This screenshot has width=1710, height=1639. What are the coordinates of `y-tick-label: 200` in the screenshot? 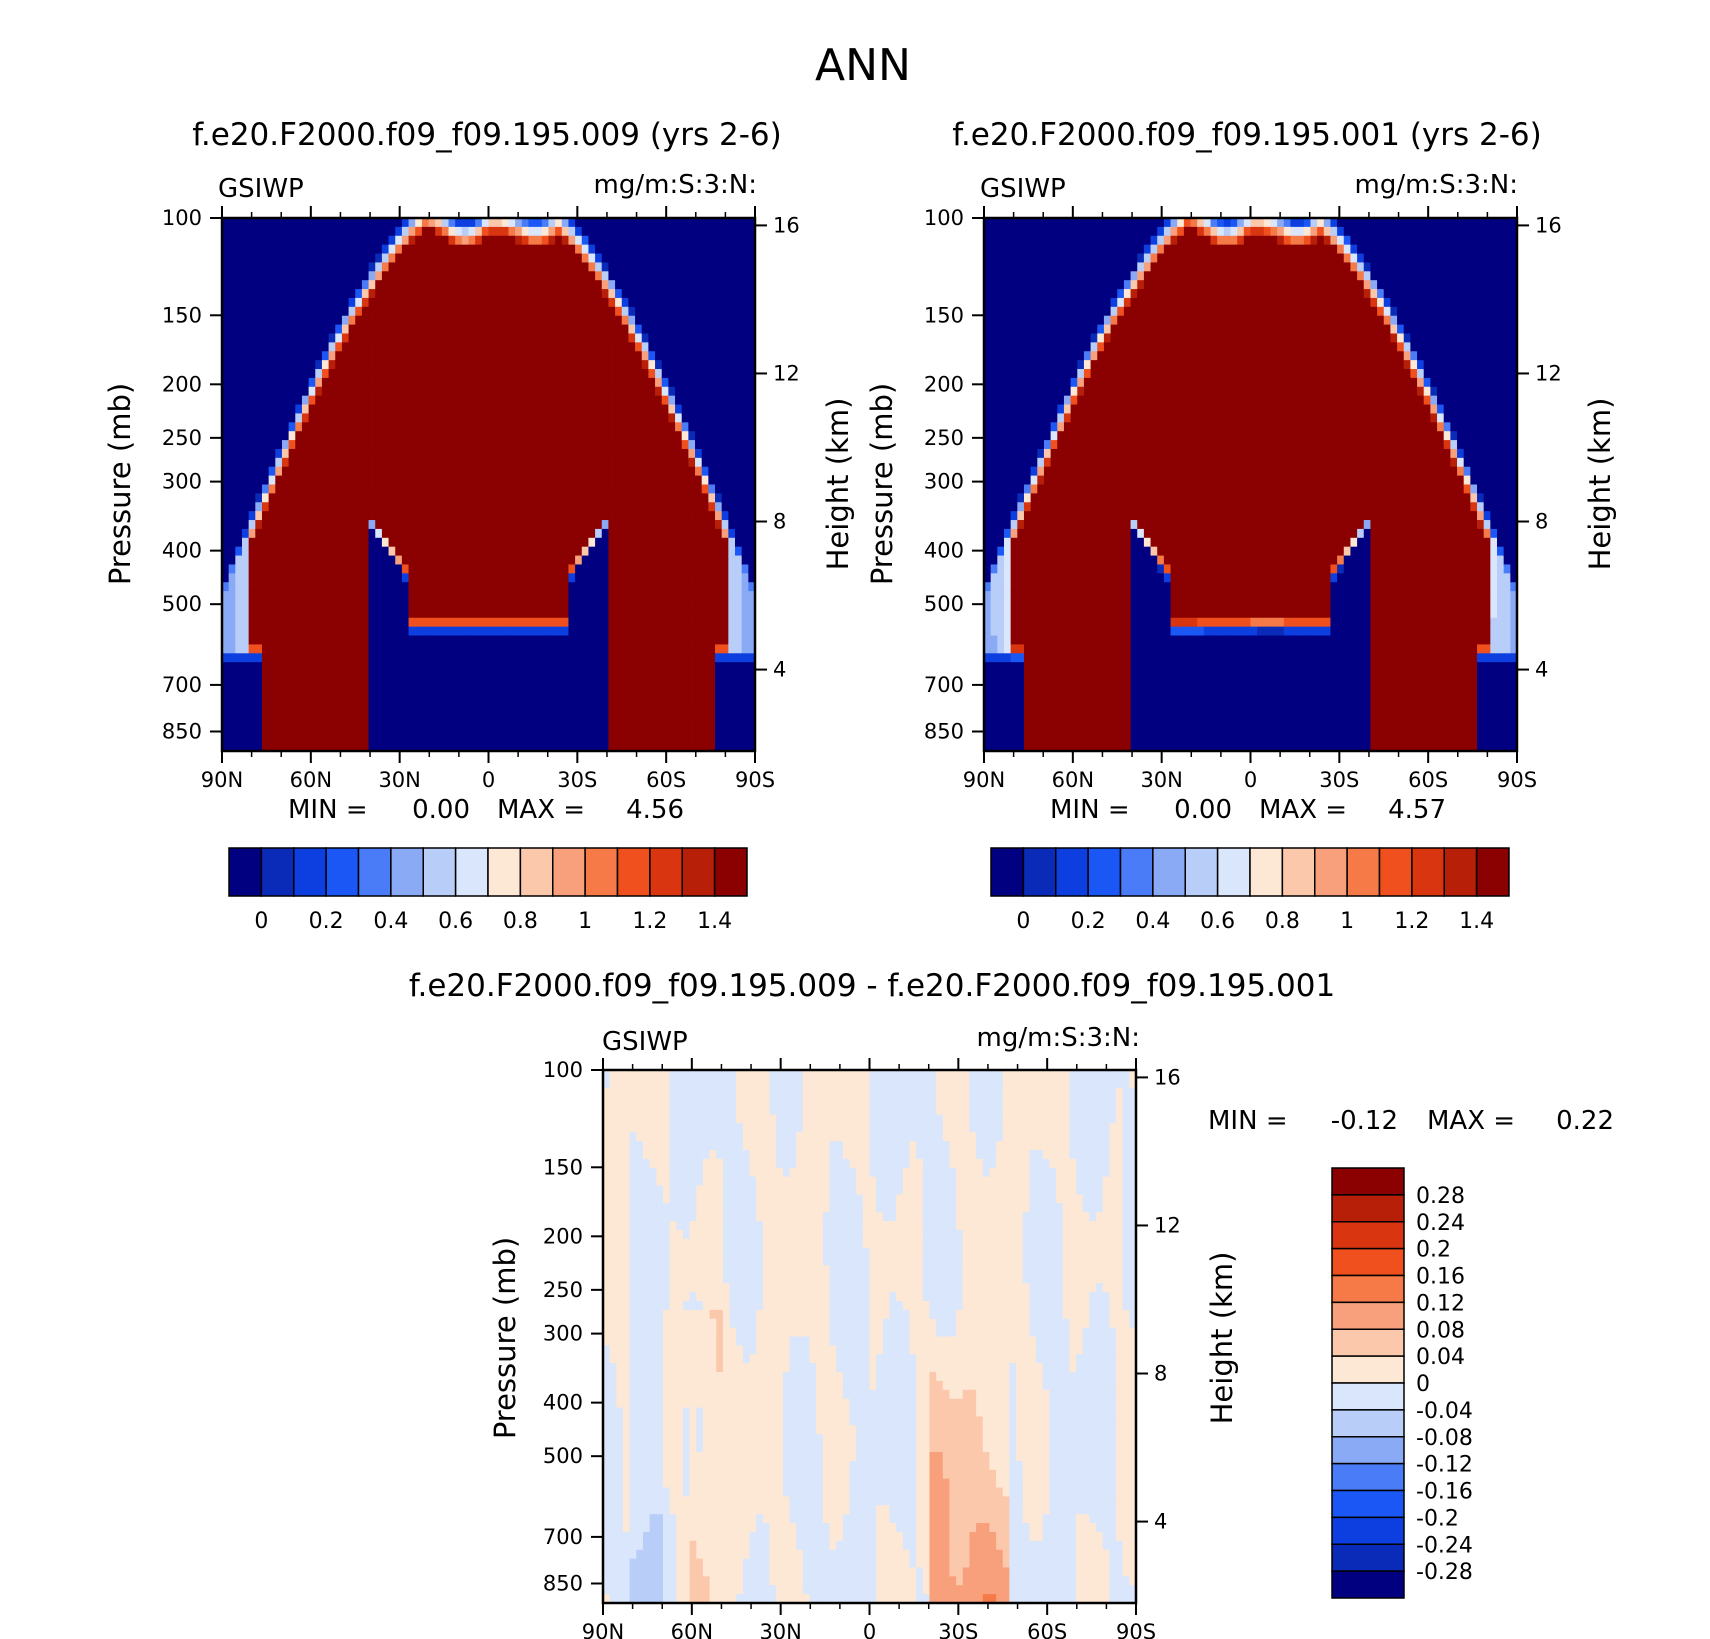 It's located at (182, 384).